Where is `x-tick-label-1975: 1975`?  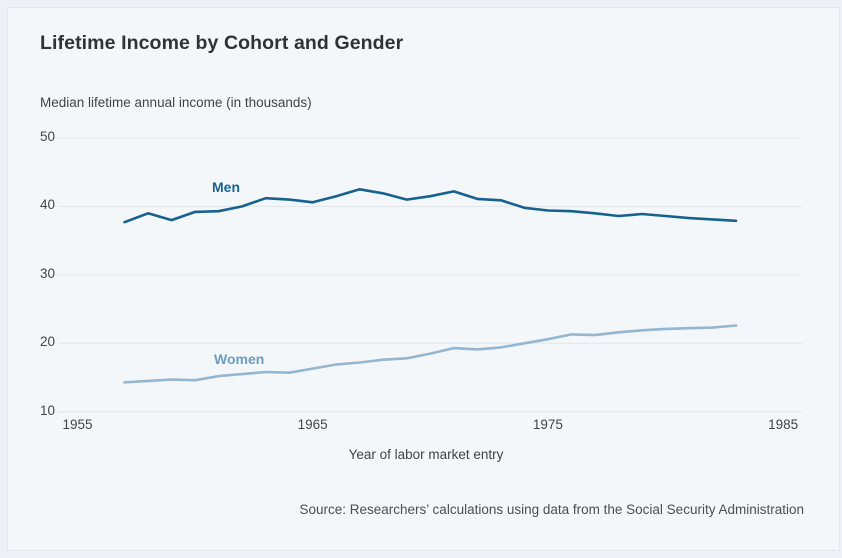 x-tick-label-1975: 1975 is located at coordinates (547, 424).